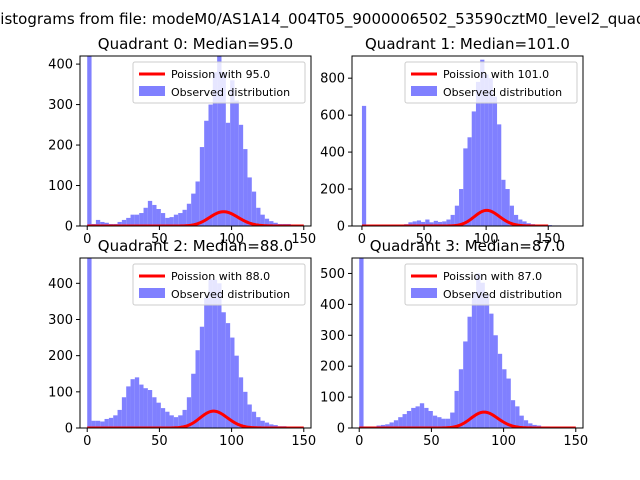  What do you see at coordinates (496, 74) in the screenshot?
I see `legend-label-poisson: Poission with 101.0` at bounding box center [496, 74].